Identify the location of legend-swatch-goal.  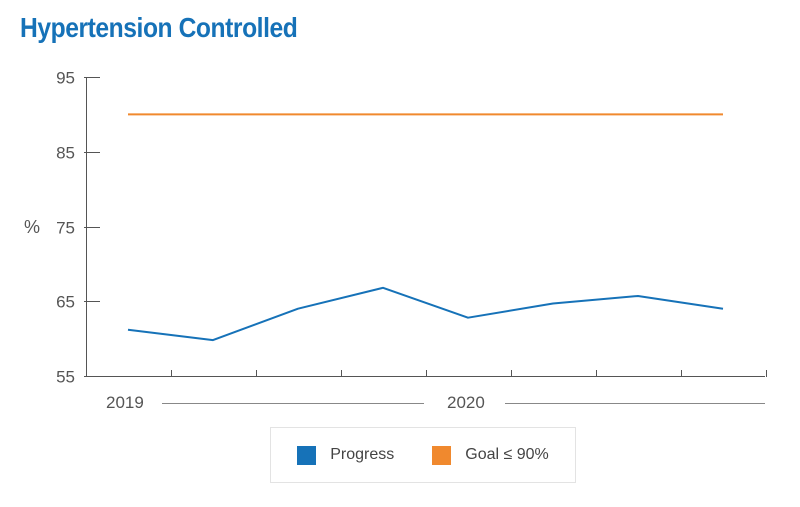
(442, 455).